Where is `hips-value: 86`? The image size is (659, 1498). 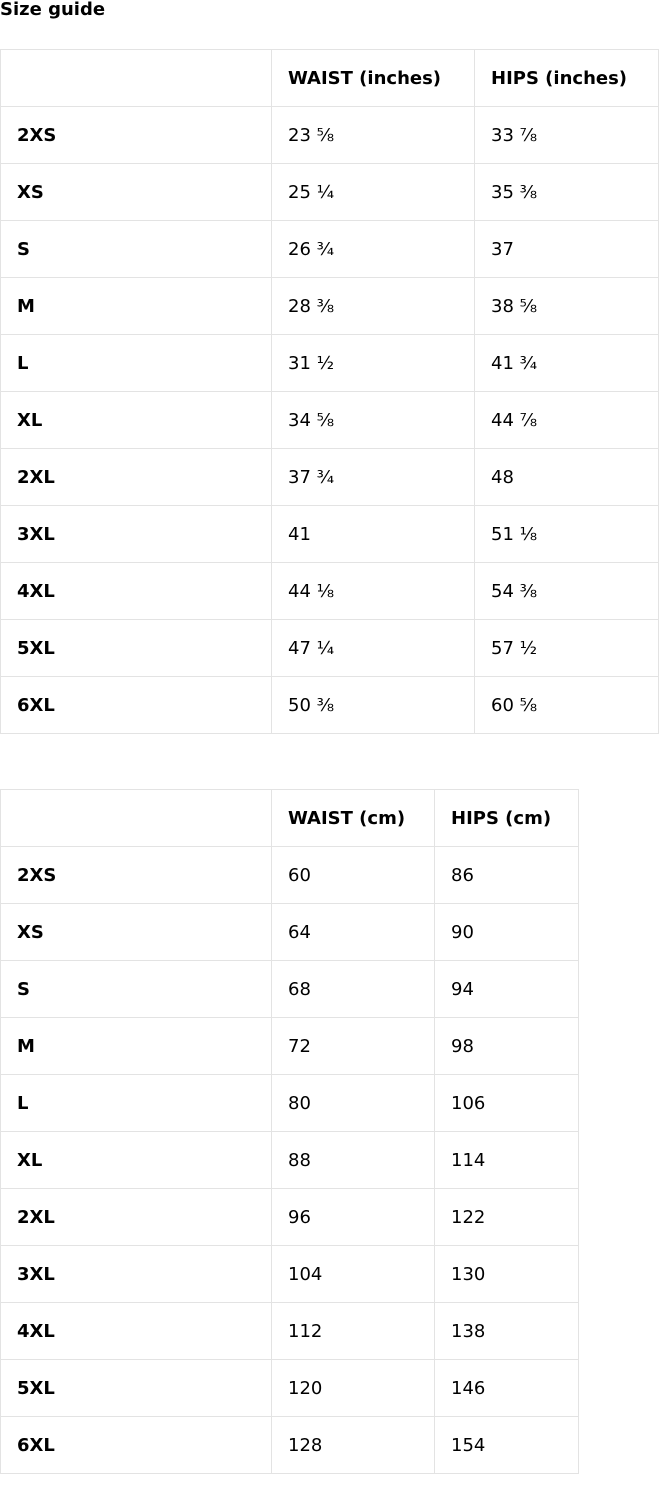
hips-value: 86 is located at coordinates (506, 875).